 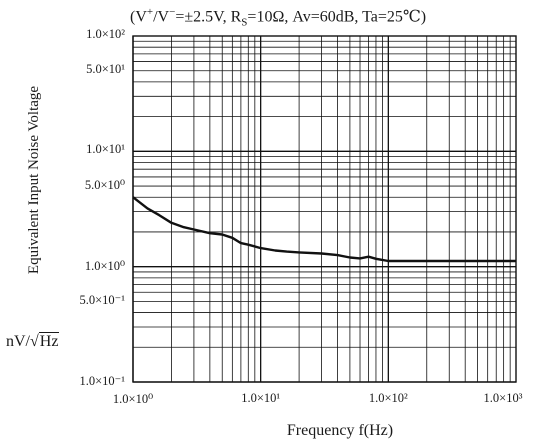 What do you see at coordinates (388, 398) in the screenshot?
I see `x-tick-label: 1.0×10²` at bounding box center [388, 398].